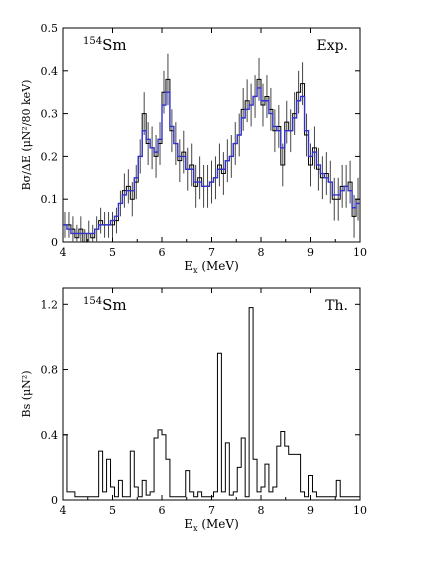  Describe the element at coordinates (26, 135) in the screenshot. I see `y-axis-label-top: Bσ/ΔE (μN²/80 keV)` at that location.